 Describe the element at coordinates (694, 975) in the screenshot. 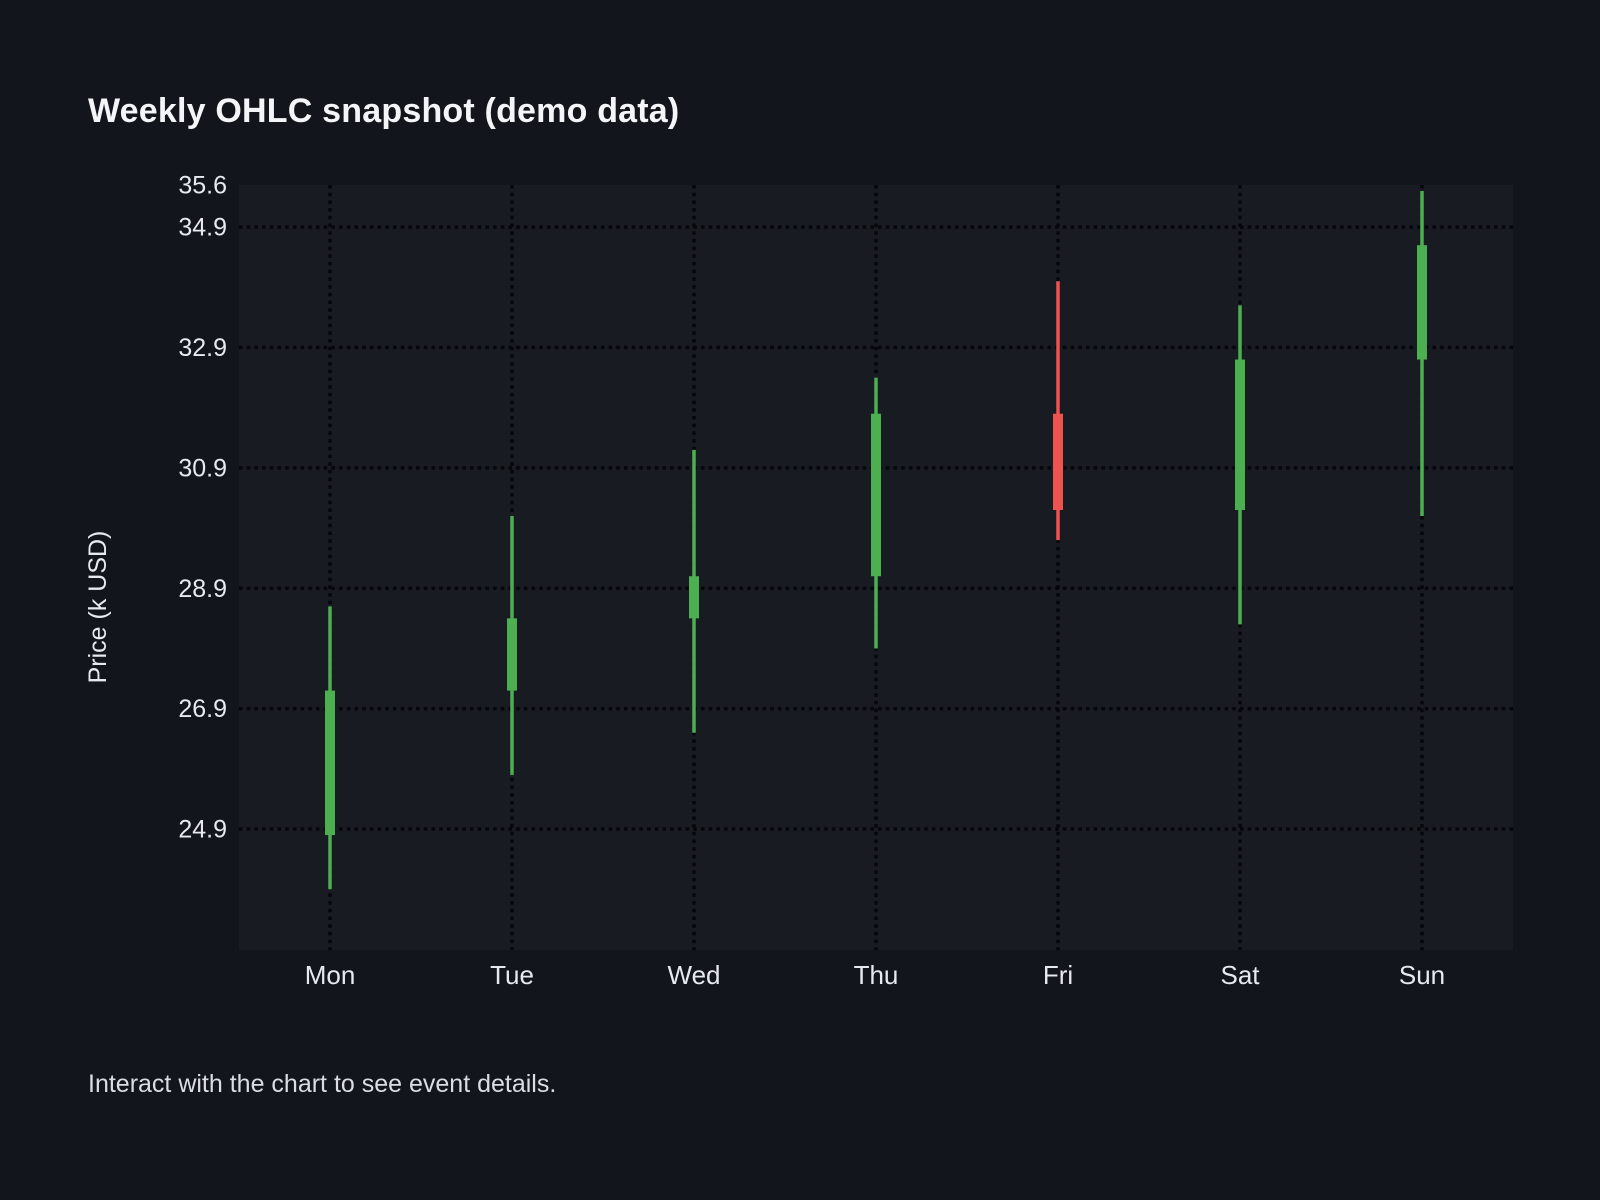

I see `x-tick-label: Wed` at that location.